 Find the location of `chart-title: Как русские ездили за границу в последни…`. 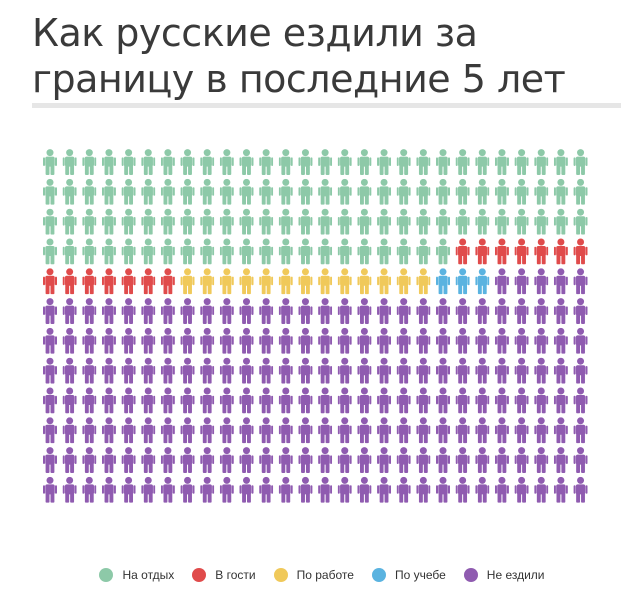

chart-title: Как русские ездили за границу в последни… is located at coordinates (299, 56).